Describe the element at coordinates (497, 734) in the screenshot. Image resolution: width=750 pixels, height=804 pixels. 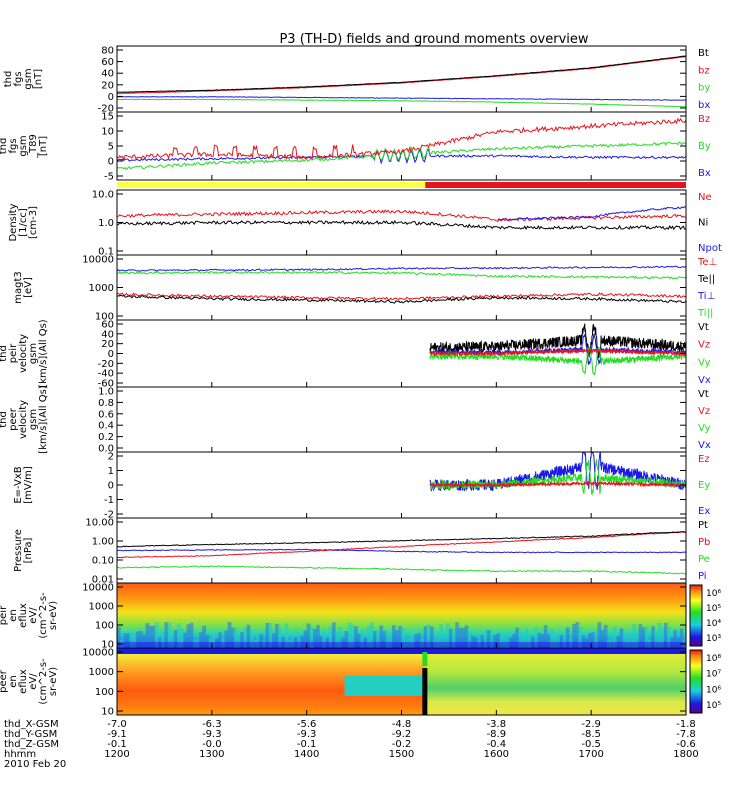
I see `x-tick-label: -8.9` at that location.